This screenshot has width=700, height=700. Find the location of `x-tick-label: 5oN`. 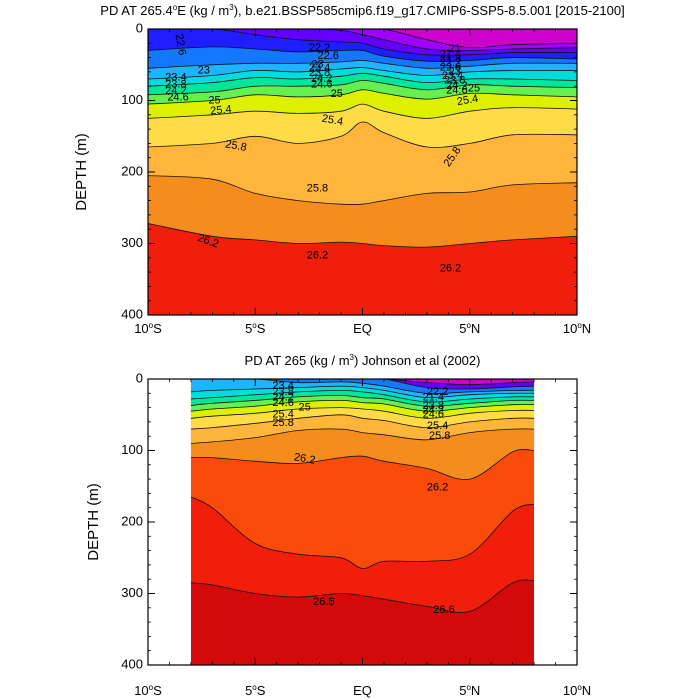

x-tick-label: 5oN is located at coordinates (469, 690).